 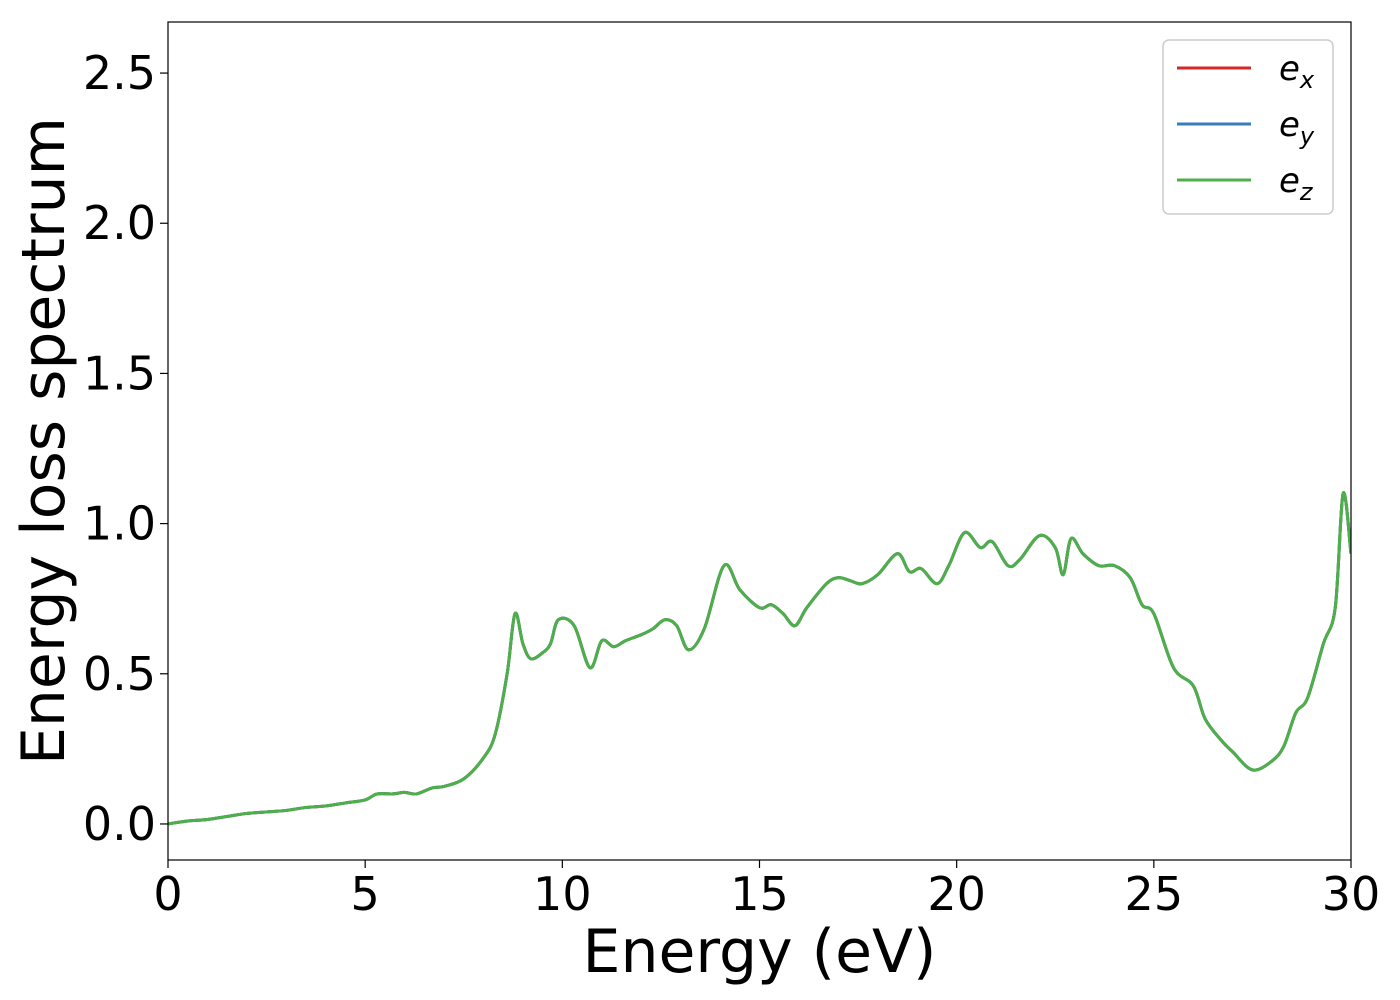 I want to click on x-axis-label: Energy (eV), so click(x=760, y=952).